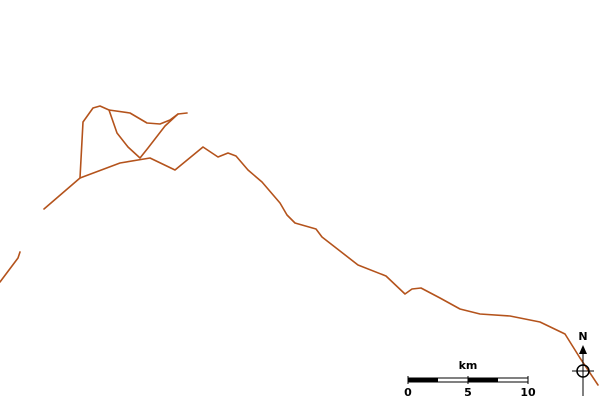 The height and width of the screenshot is (400, 601). What do you see at coordinates (583, 349) in the screenshot?
I see `arrow-head` at bounding box center [583, 349].